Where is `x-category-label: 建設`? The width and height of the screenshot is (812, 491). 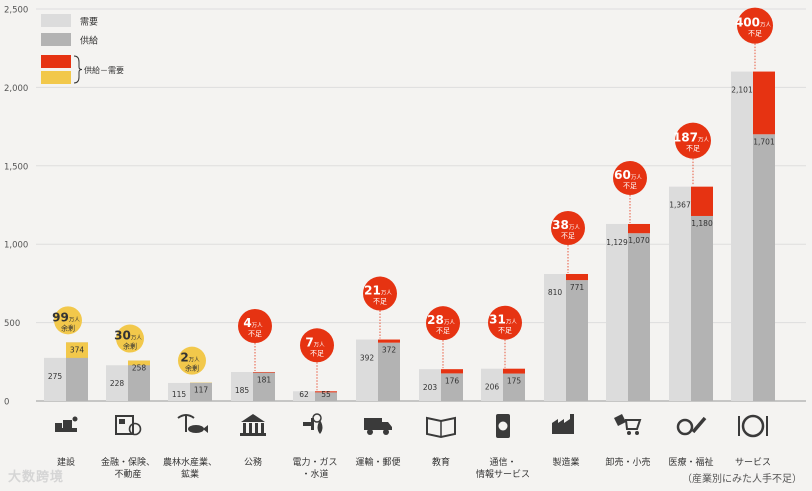 x-category-label: 建設 is located at coordinates (66, 462).